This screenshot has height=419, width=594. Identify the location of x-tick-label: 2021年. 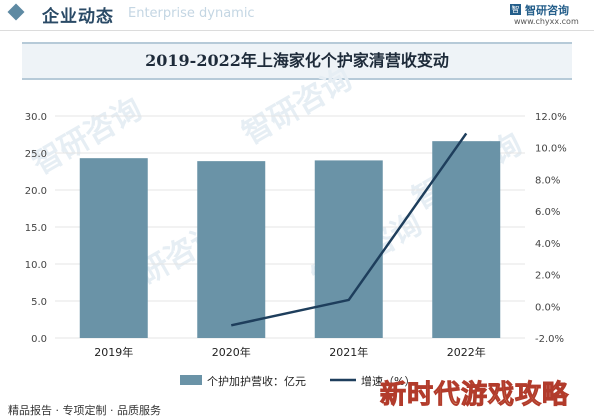
(348, 352).